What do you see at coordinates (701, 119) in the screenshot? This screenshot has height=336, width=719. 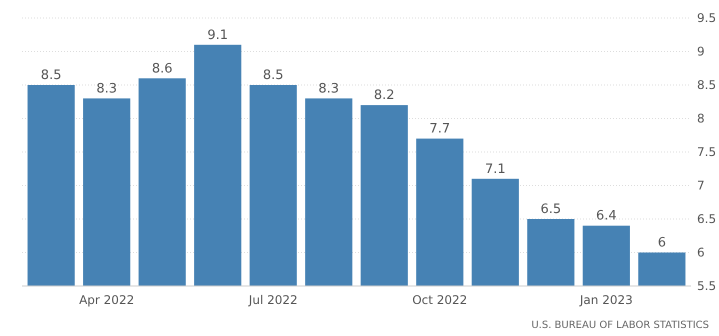 I see `y-tick-label: 8` at bounding box center [701, 119].